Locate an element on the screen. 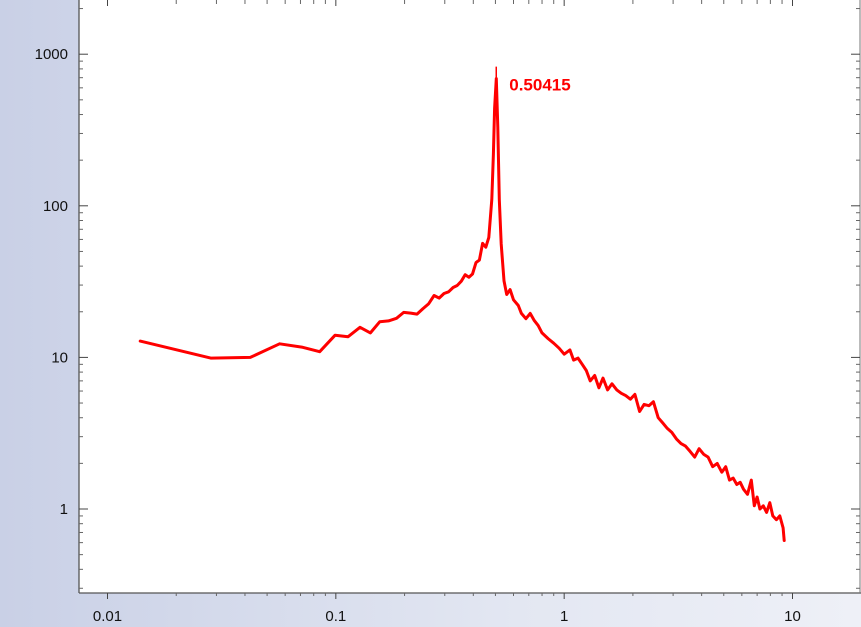 This screenshot has width=861, height=627. x-tick-label: 10 is located at coordinates (792, 616).